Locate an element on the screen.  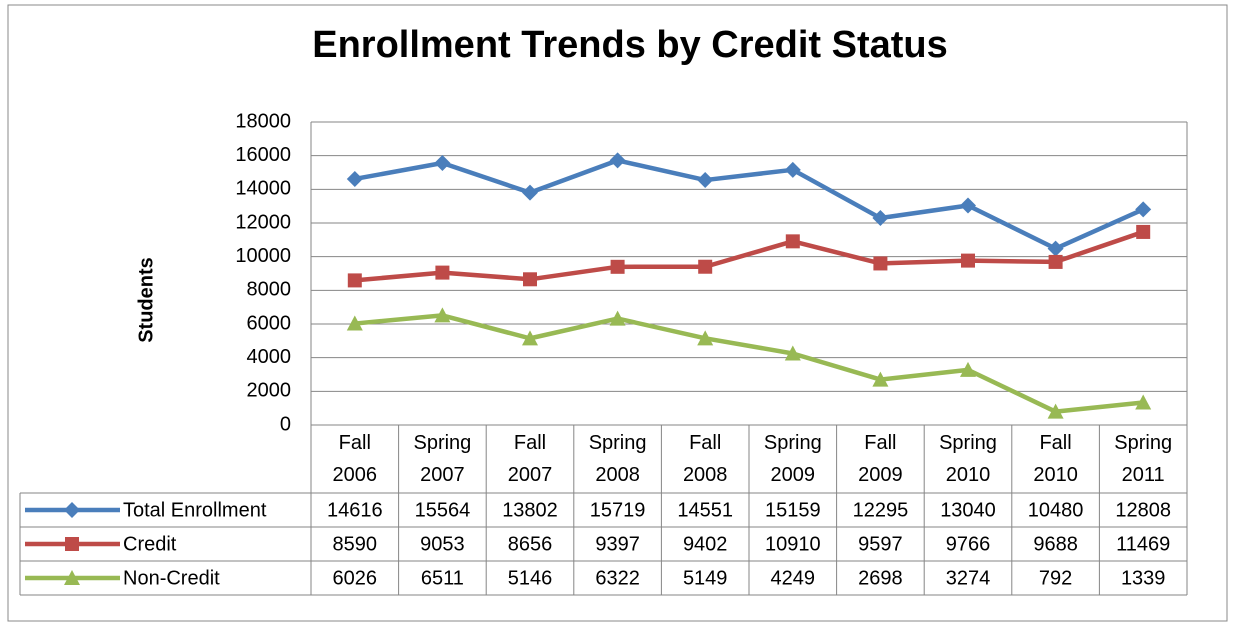
x-tick-label: Spring 2008 is located at coordinates (617, 459).